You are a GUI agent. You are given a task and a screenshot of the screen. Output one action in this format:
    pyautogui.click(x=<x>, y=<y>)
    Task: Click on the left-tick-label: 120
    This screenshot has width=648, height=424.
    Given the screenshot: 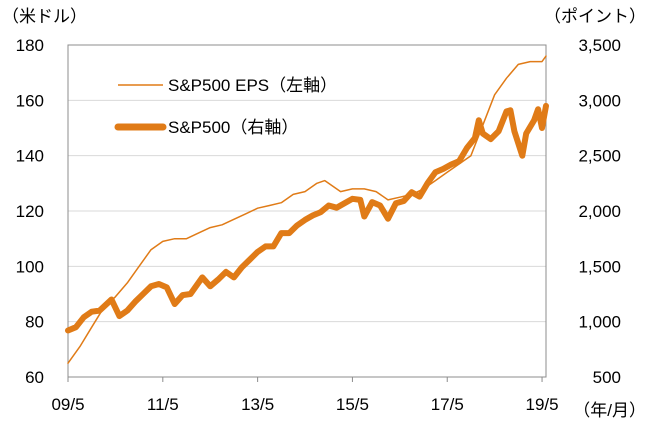 What is the action you would take?
    pyautogui.click(x=30, y=211)
    